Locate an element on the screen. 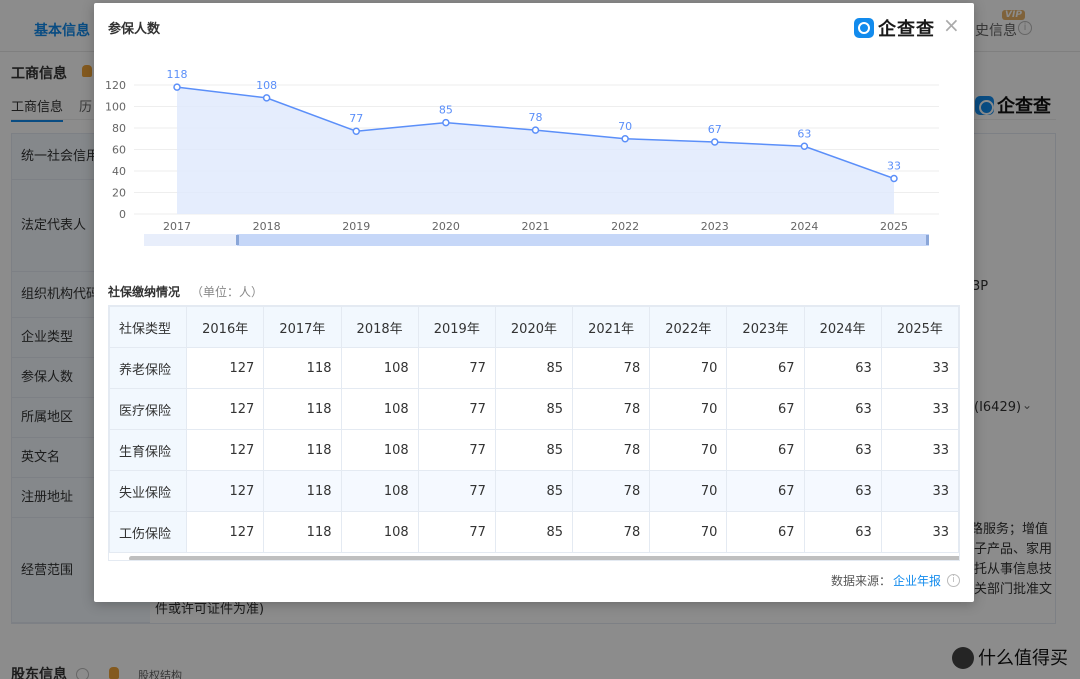 The width and height of the screenshot is (1080, 679). x-axis: 2017 2018 2019 2020 2021 2022 2023 2024 2025 is located at coordinates (535, 226).